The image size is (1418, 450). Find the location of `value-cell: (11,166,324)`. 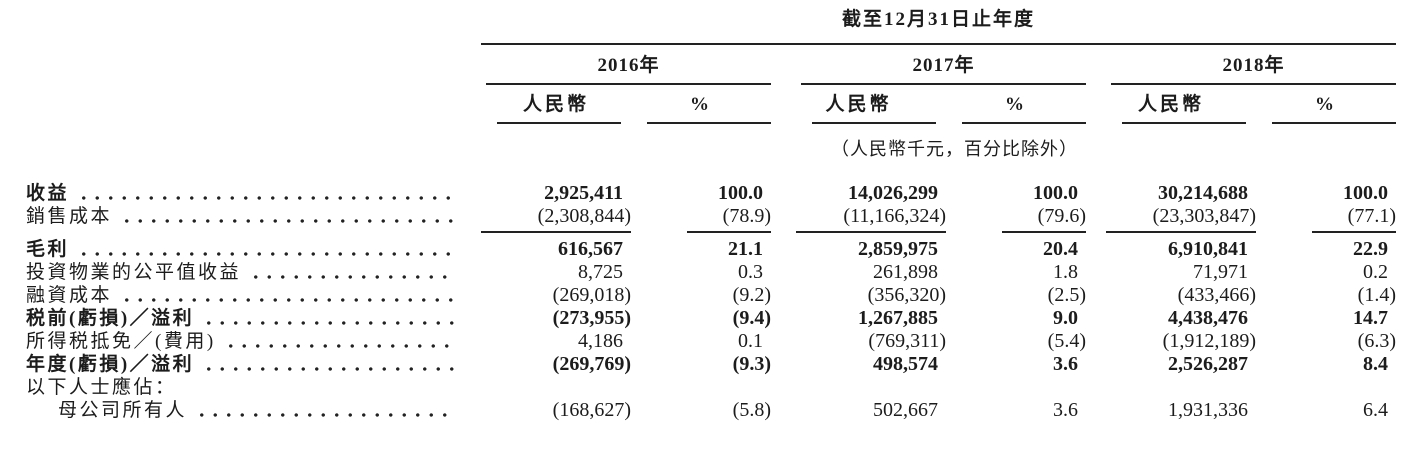

value-cell: (11,166,324) is located at coordinates (894, 216).